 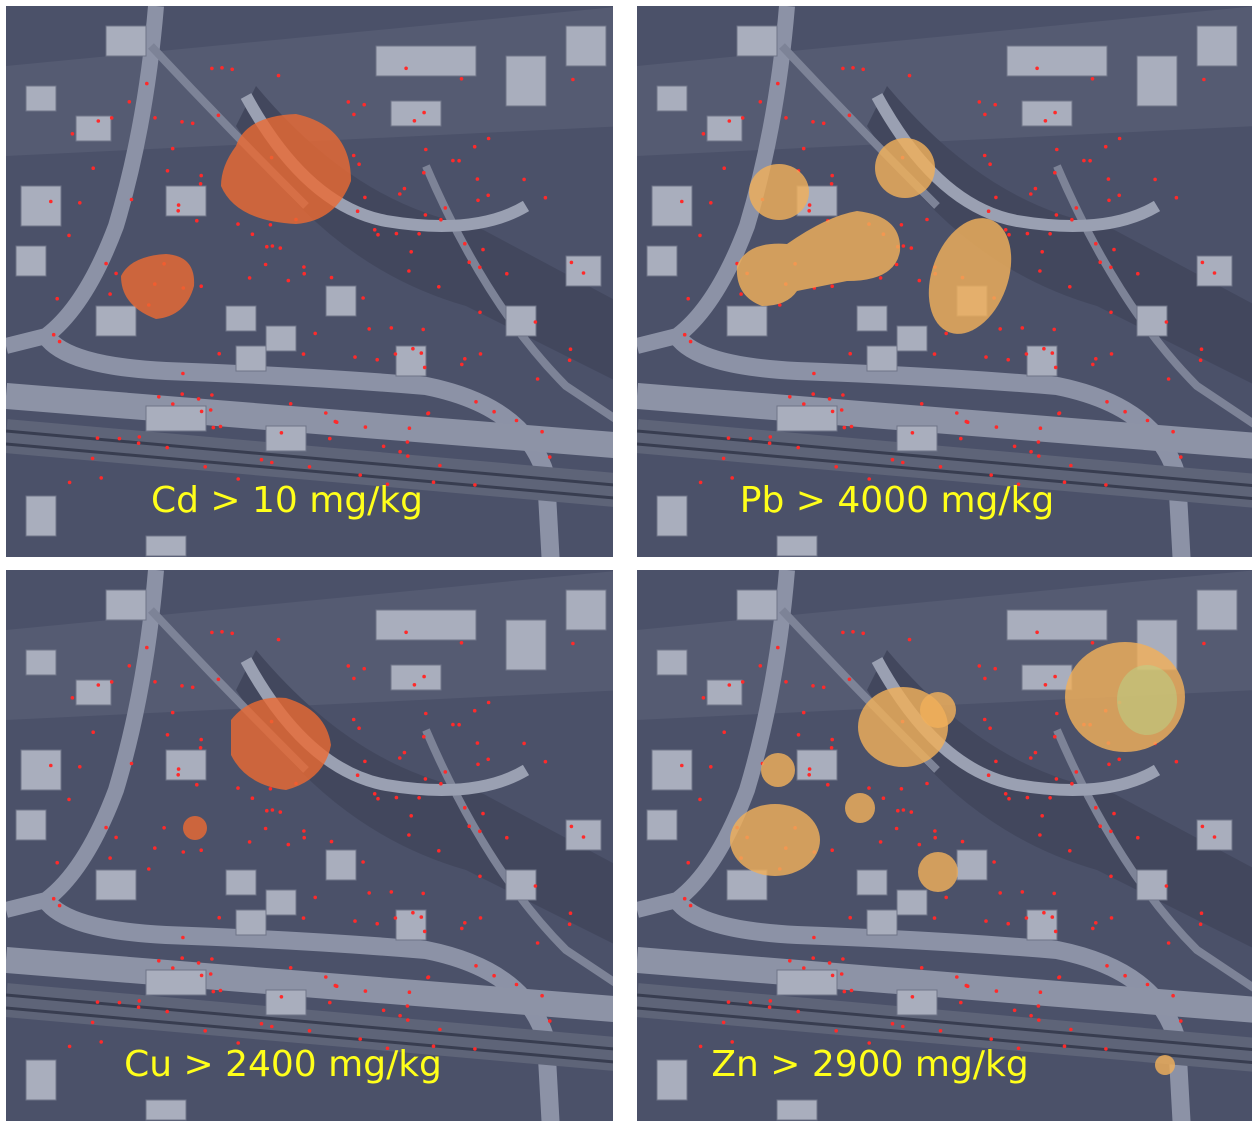 What do you see at coordinates (869, 1064) in the screenshot?
I see `panel-label: Zn > 2900 mg/kg` at bounding box center [869, 1064].